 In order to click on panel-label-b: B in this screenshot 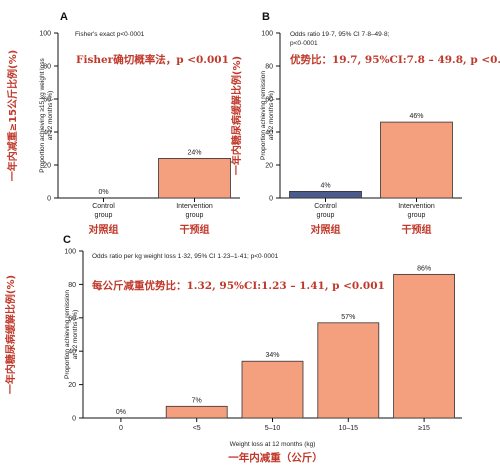, I will do `click(266, 17)`.